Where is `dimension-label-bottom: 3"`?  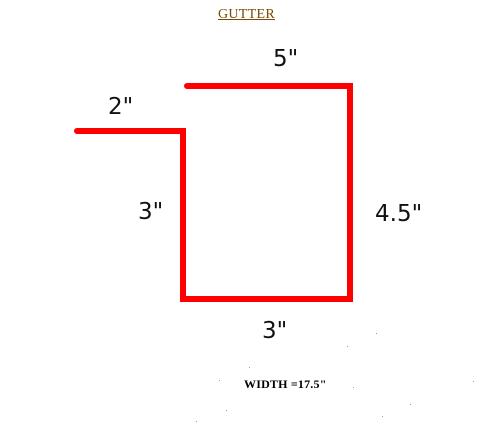
dimension-label-bottom: 3" is located at coordinates (275, 331).